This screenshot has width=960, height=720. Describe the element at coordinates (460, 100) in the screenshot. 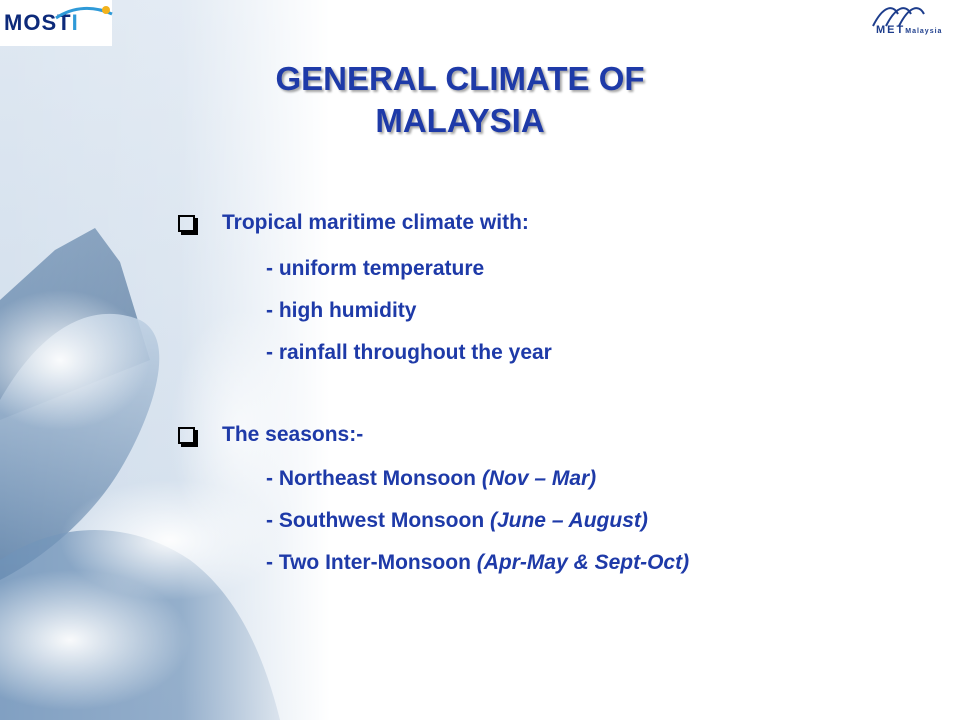

I see `slide-title: GENERAL CLIMATE OF MALAYSIA` at that location.